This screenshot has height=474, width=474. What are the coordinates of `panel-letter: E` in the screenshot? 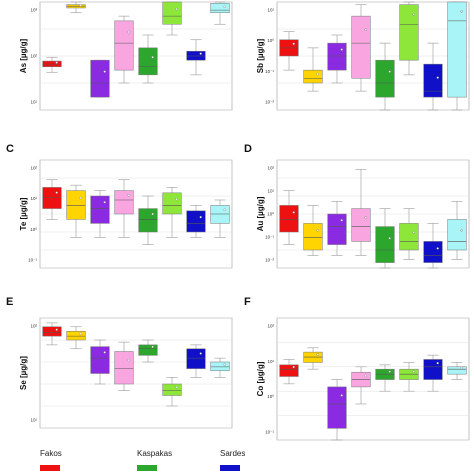 It's located at (9, 302).